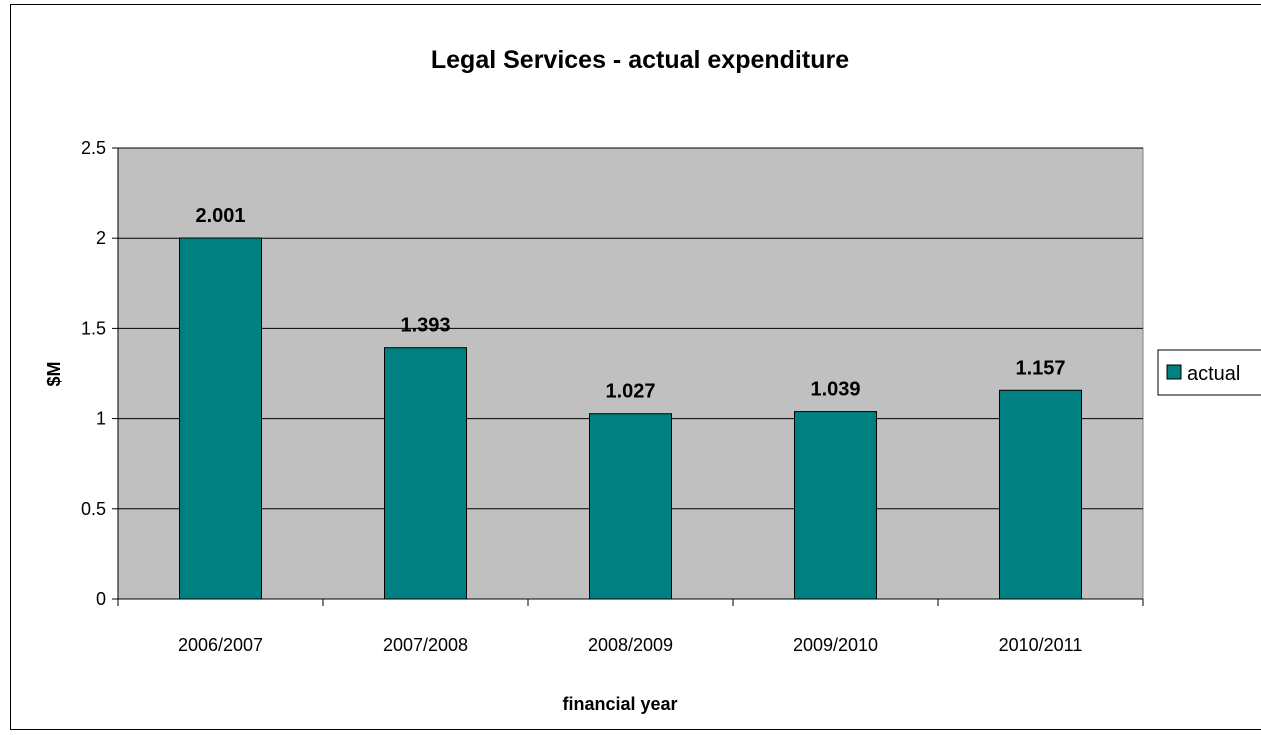 This screenshot has width=1261, height=735. What do you see at coordinates (630, 645) in the screenshot?
I see `x-tick-label: 2008/2009` at bounding box center [630, 645].